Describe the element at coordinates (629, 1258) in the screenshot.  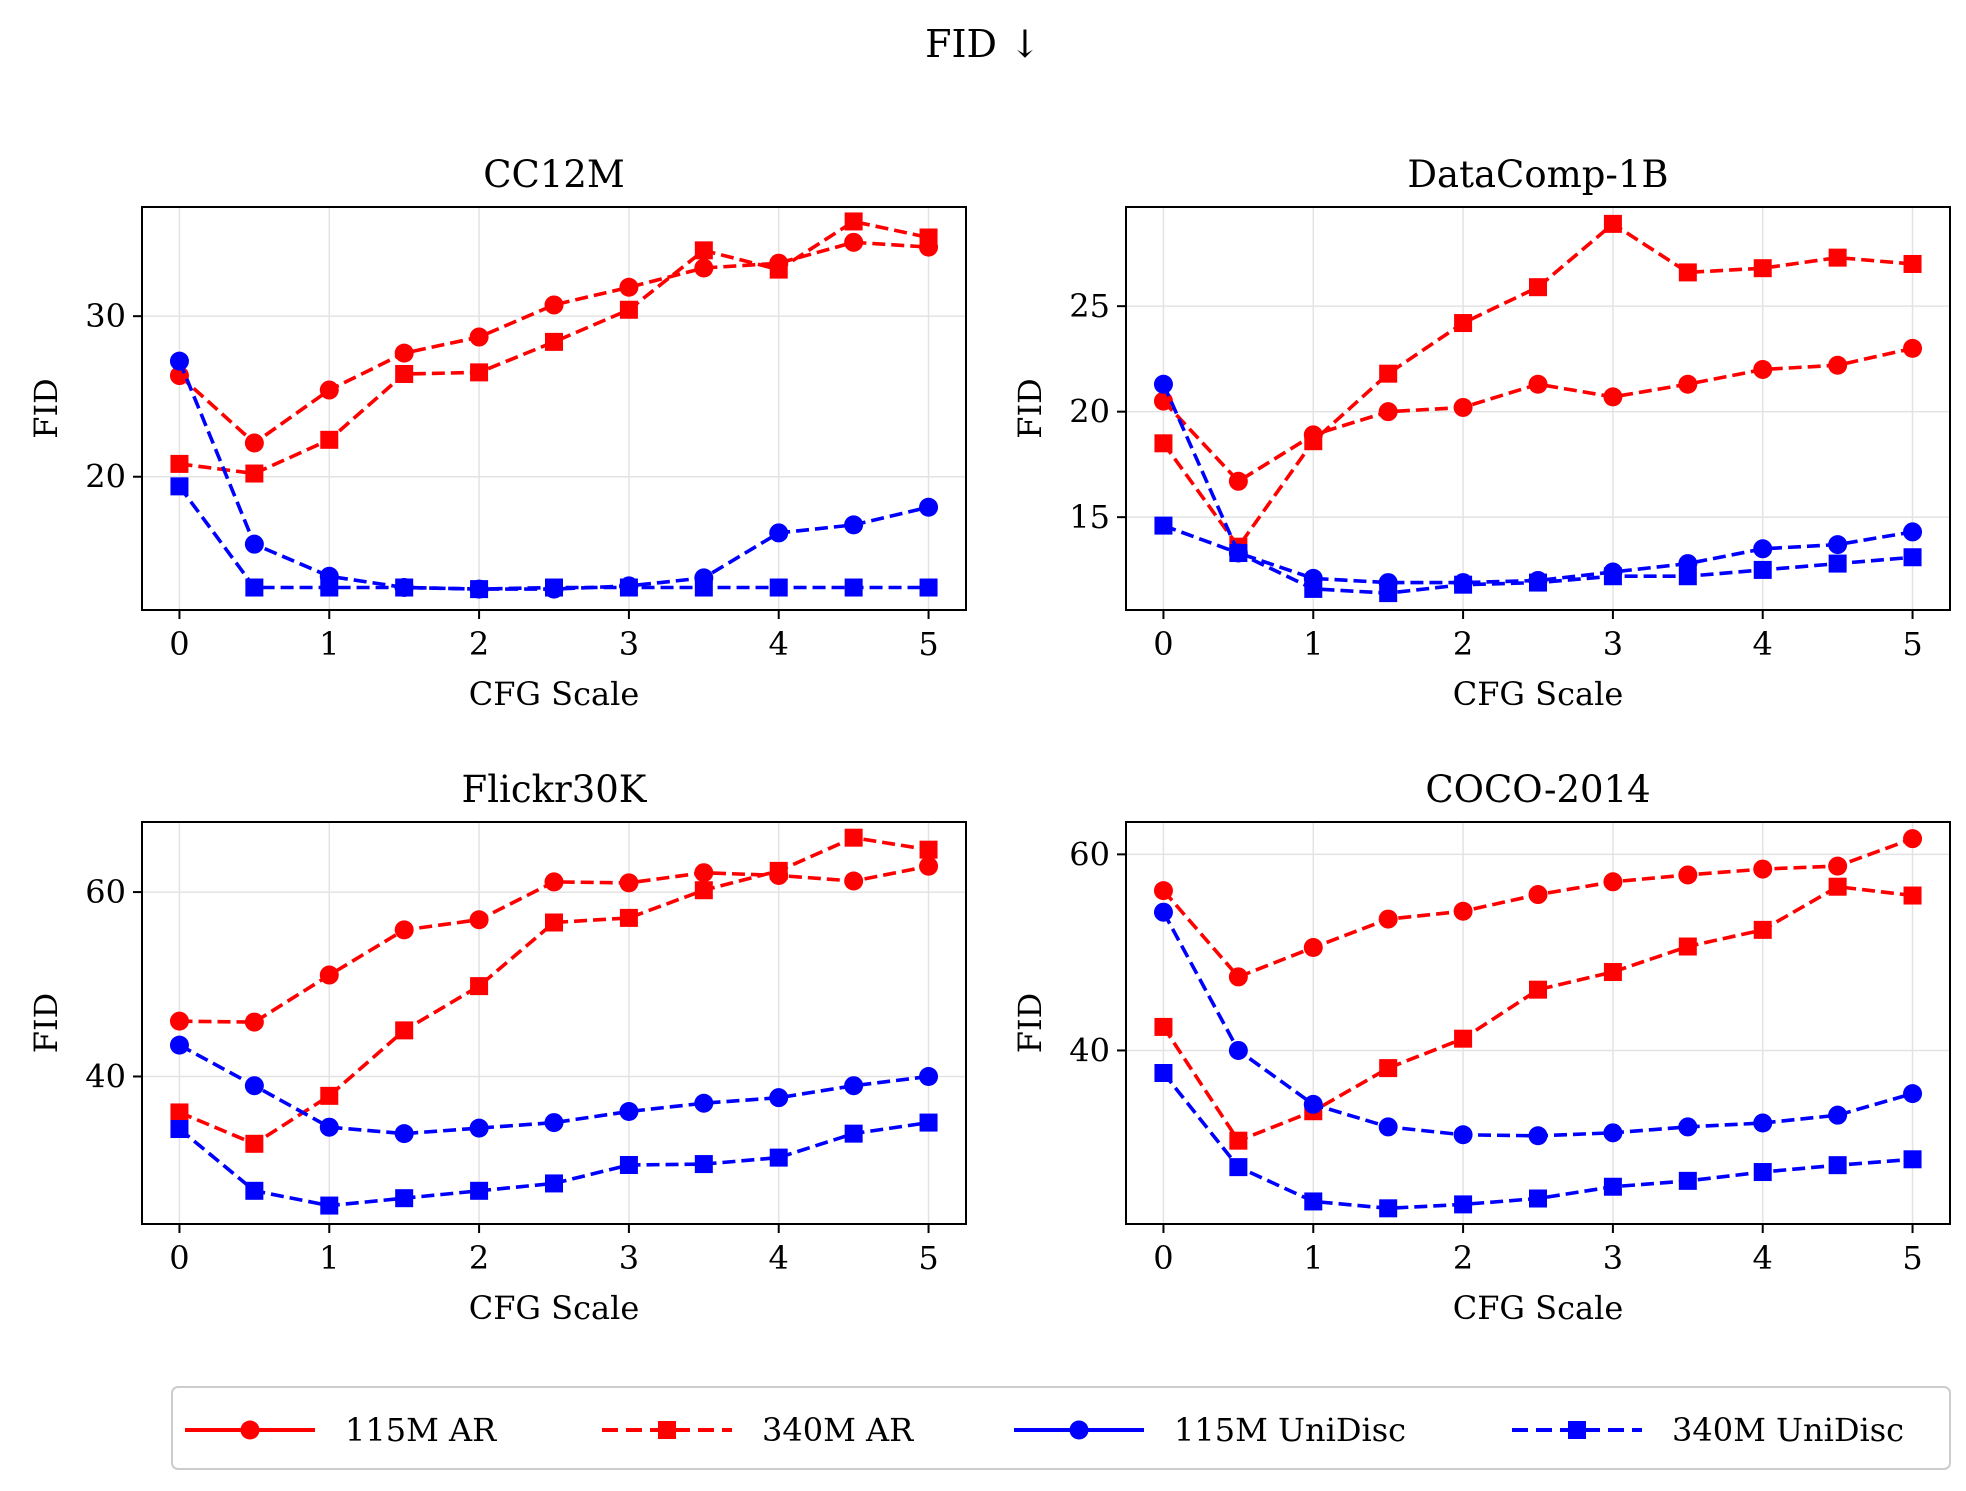
I see `x-tick-label: 3` at that location.